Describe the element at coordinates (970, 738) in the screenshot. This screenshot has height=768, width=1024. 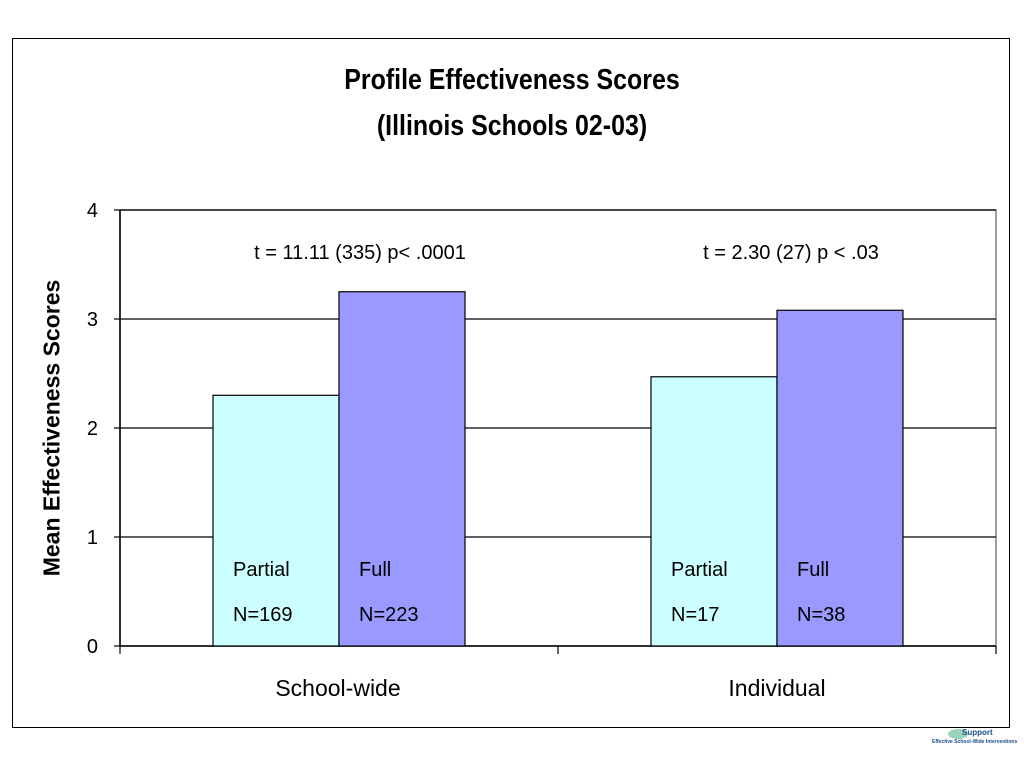
I see `logo` at that location.